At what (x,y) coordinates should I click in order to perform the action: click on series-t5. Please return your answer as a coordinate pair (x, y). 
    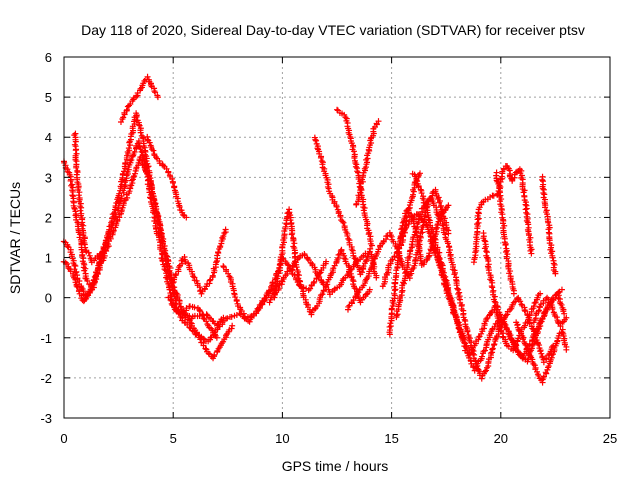
    Looking at the image, I should click on (139, 99).